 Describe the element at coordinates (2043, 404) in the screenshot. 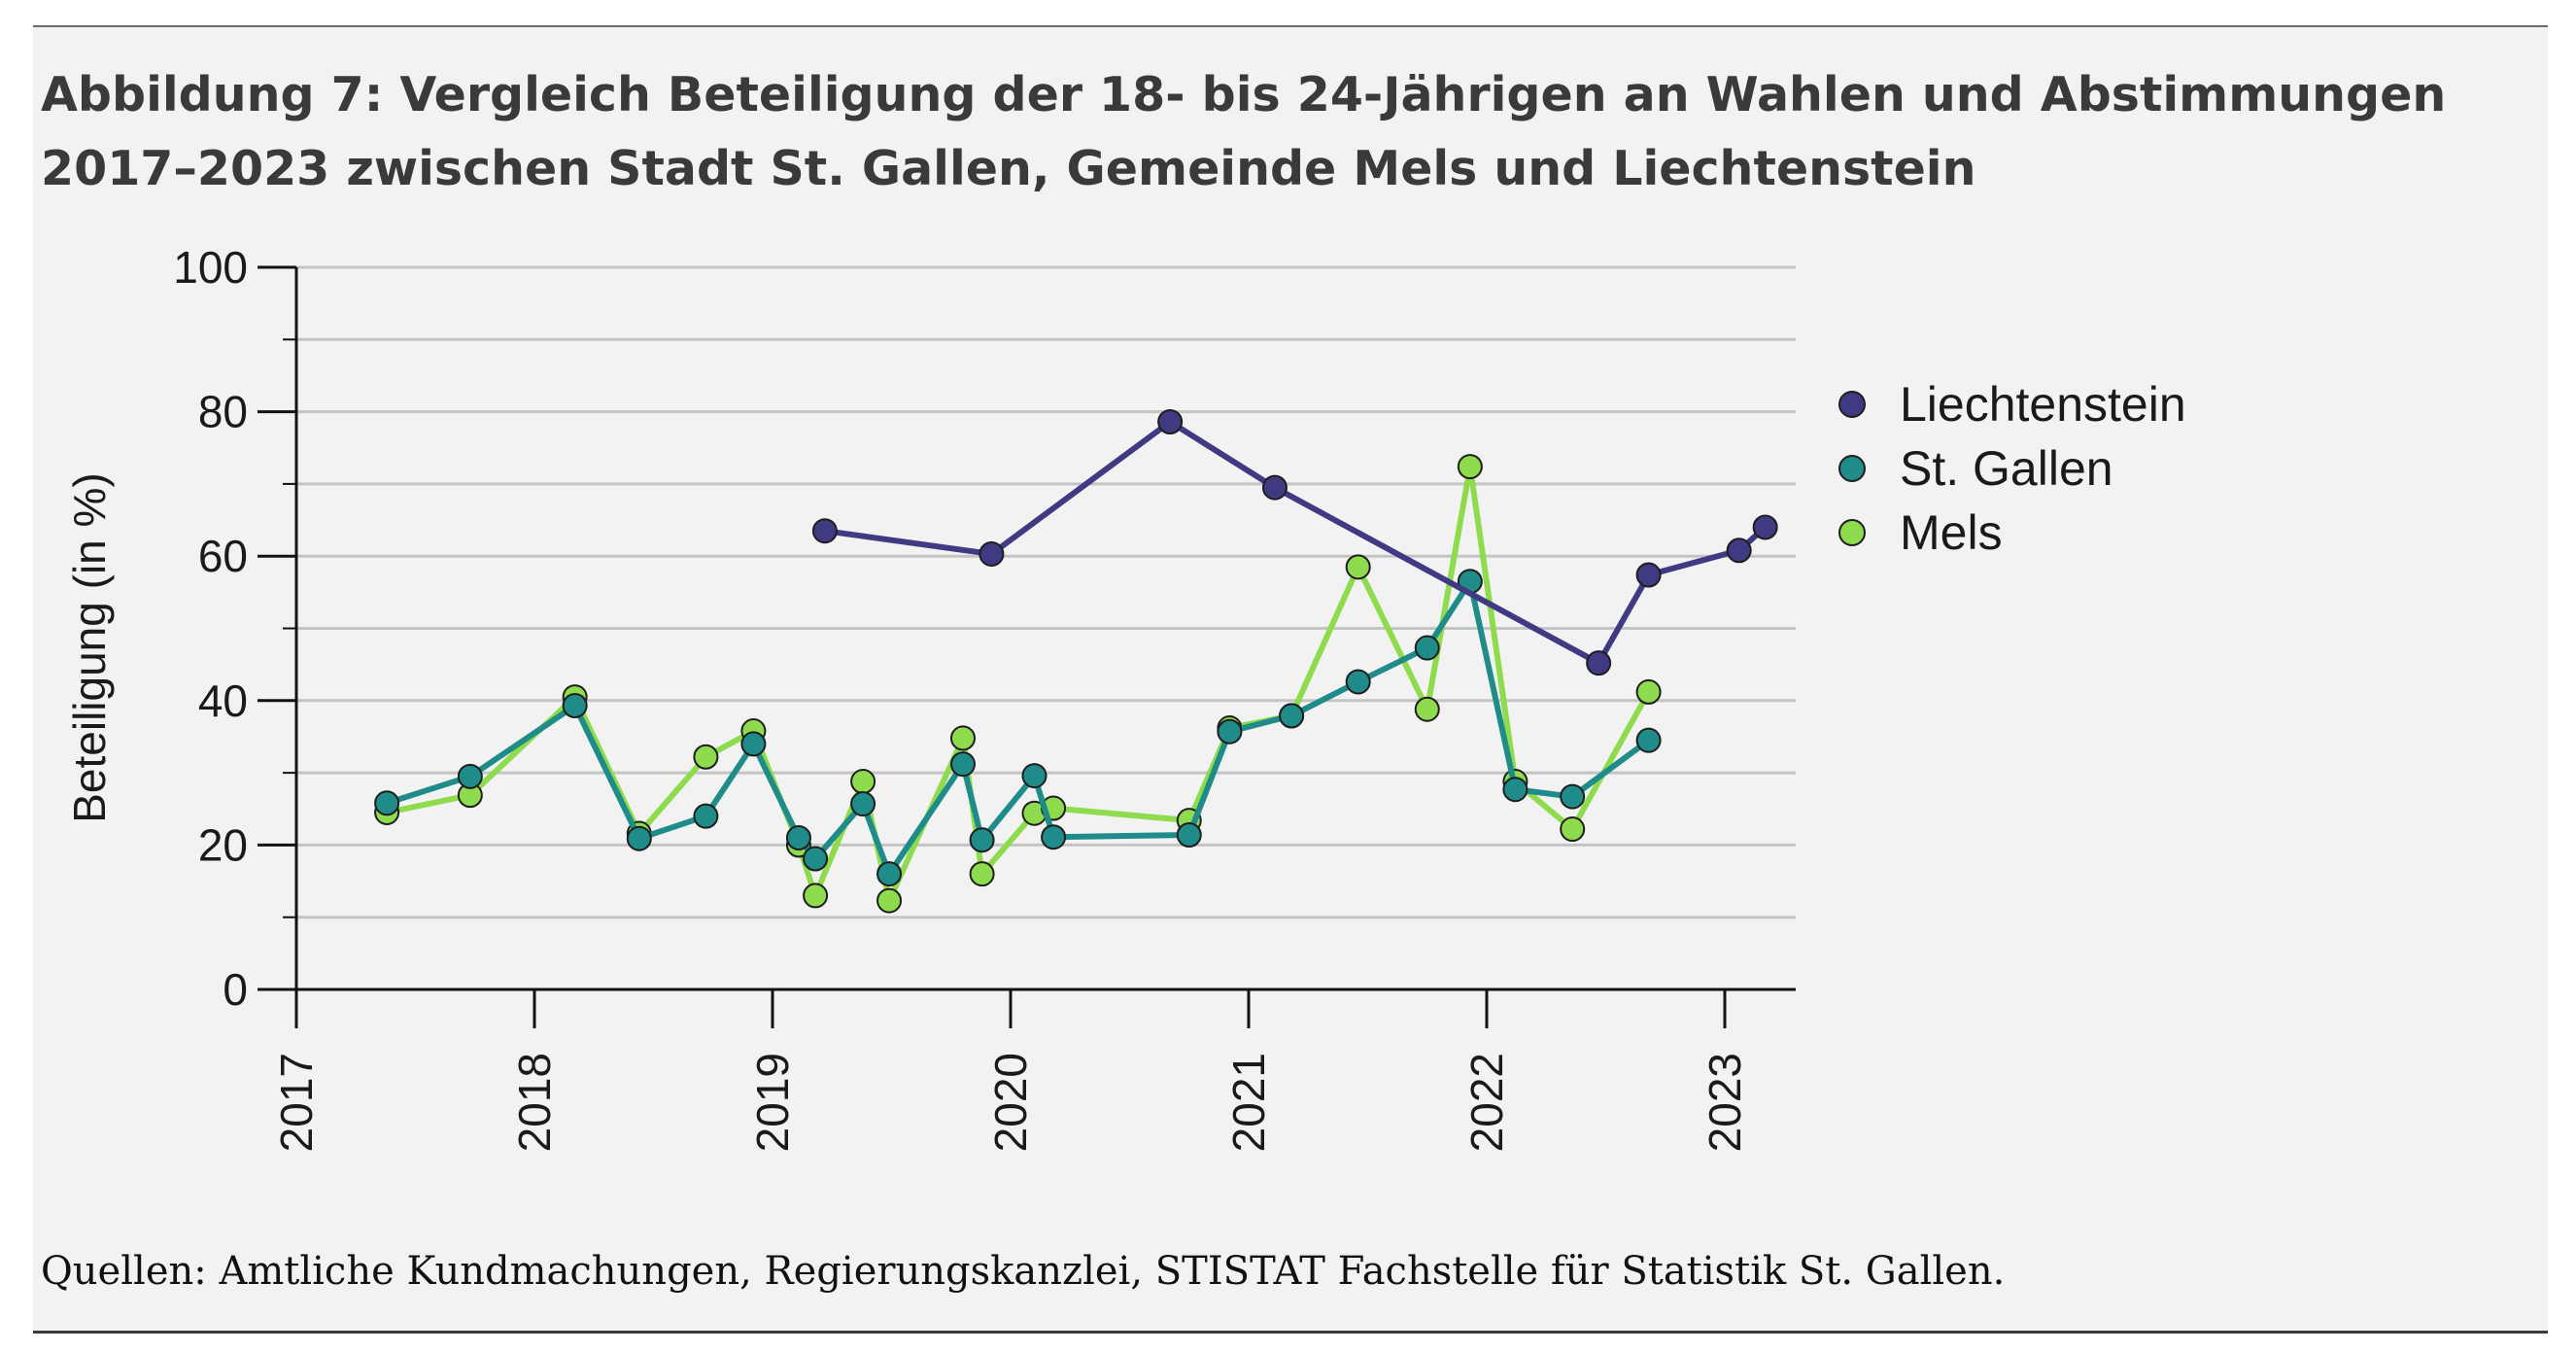

I see `legend-label: Liechtenstein` at that location.